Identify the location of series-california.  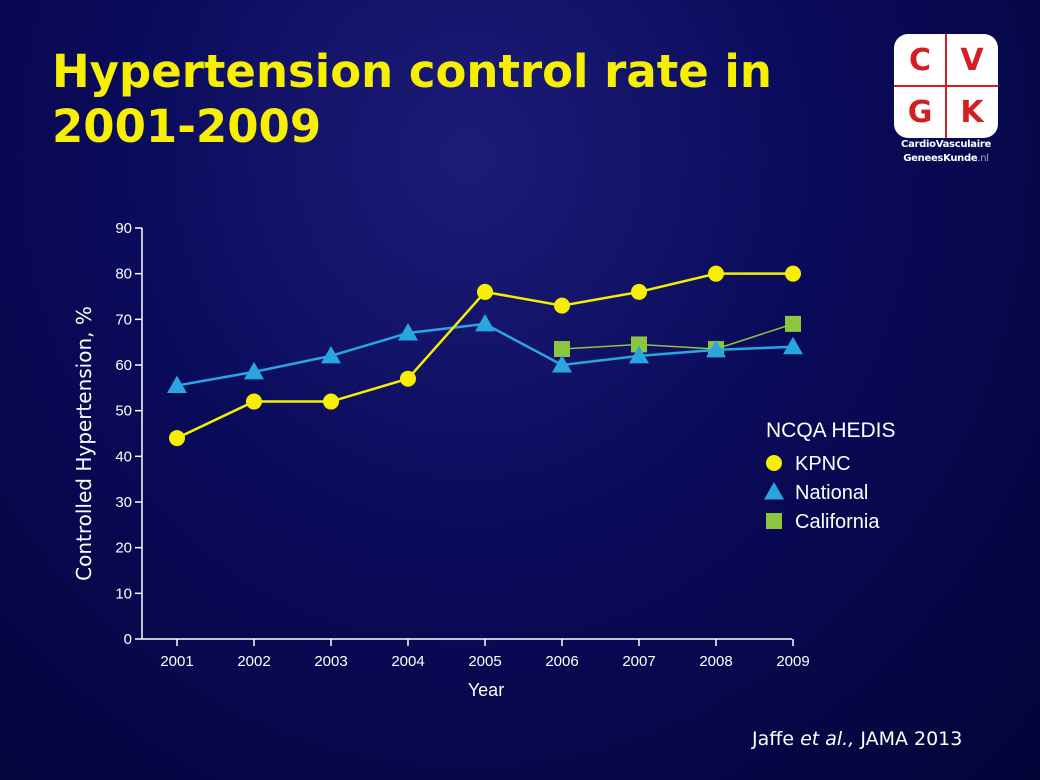
(677, 336).